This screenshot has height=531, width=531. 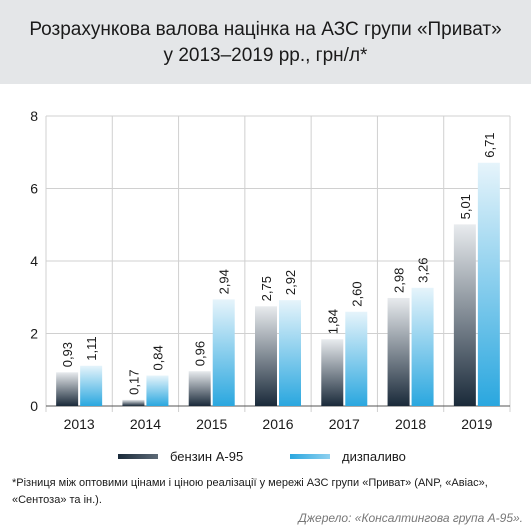 I want to click on bar-diesel-2019, so click(x=488, y=284).